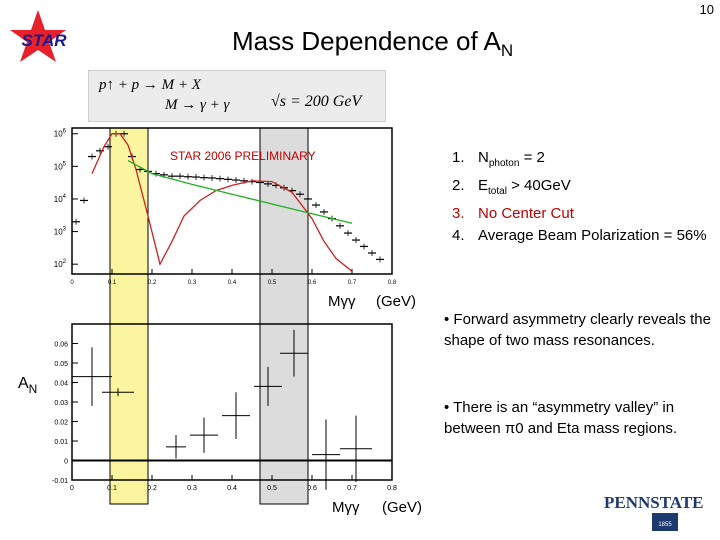  I want to click on slide-title-main: Mass Dependence of A, so click(366, 41).